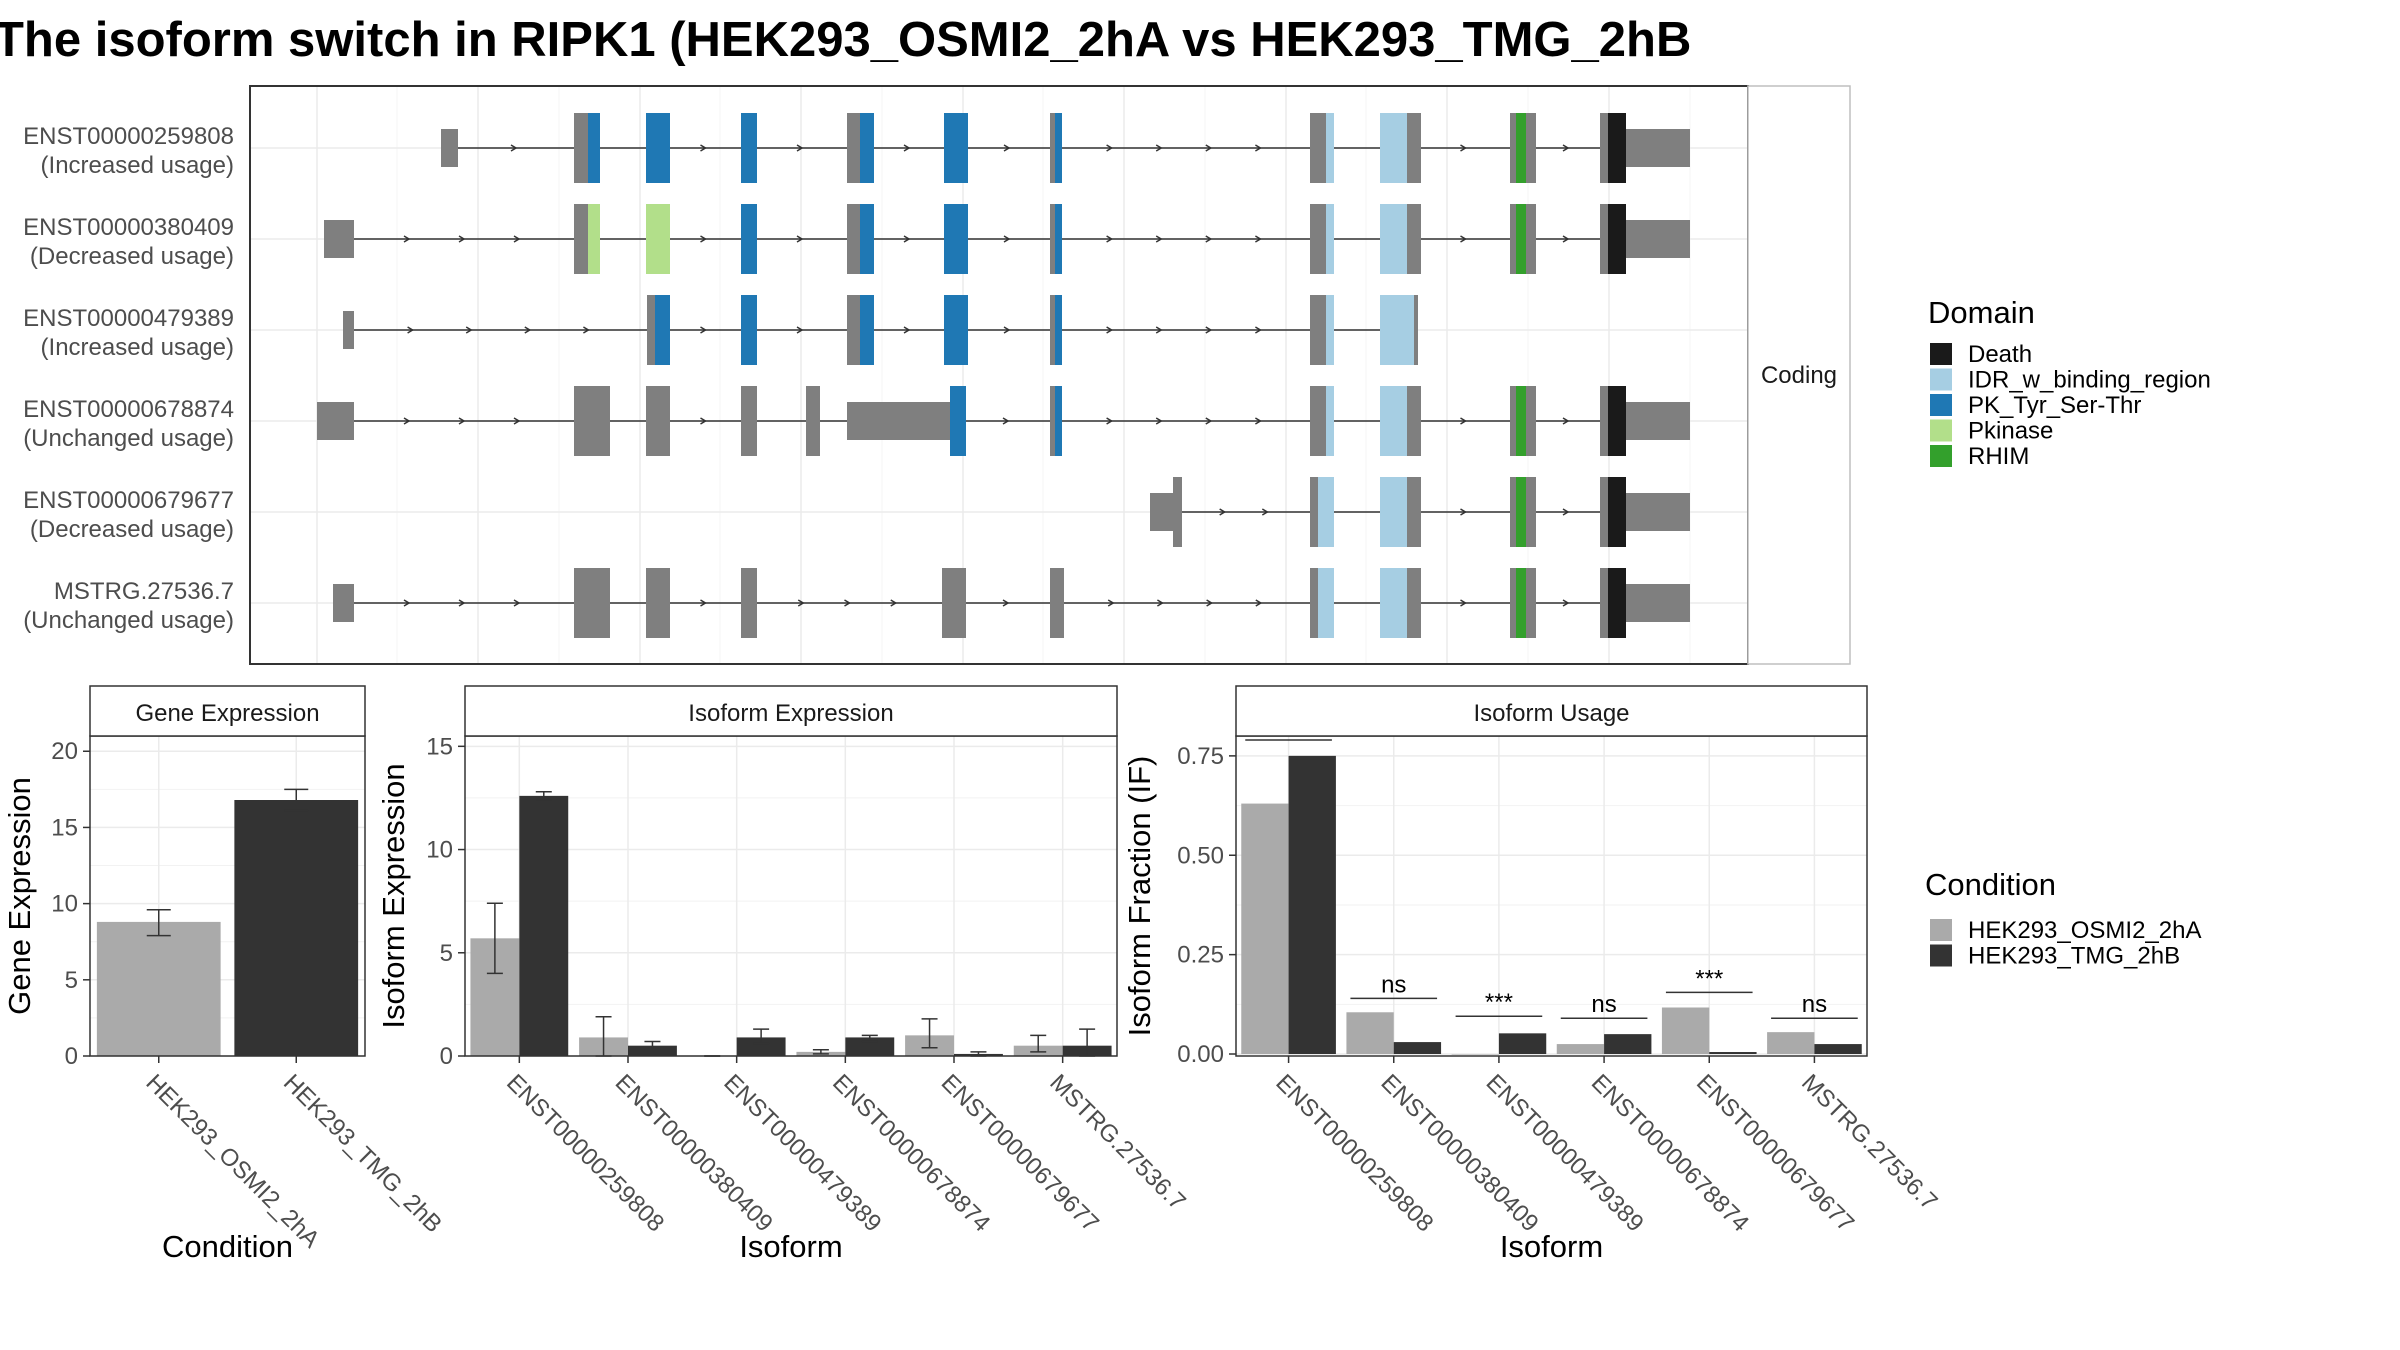 Image resolution: width=2400 pixels, height=1350 pixels. What do you see at coordinates (64, 827) in the screenshot?
I see `y-tick-label: 15` at bounding box center [64, 827].